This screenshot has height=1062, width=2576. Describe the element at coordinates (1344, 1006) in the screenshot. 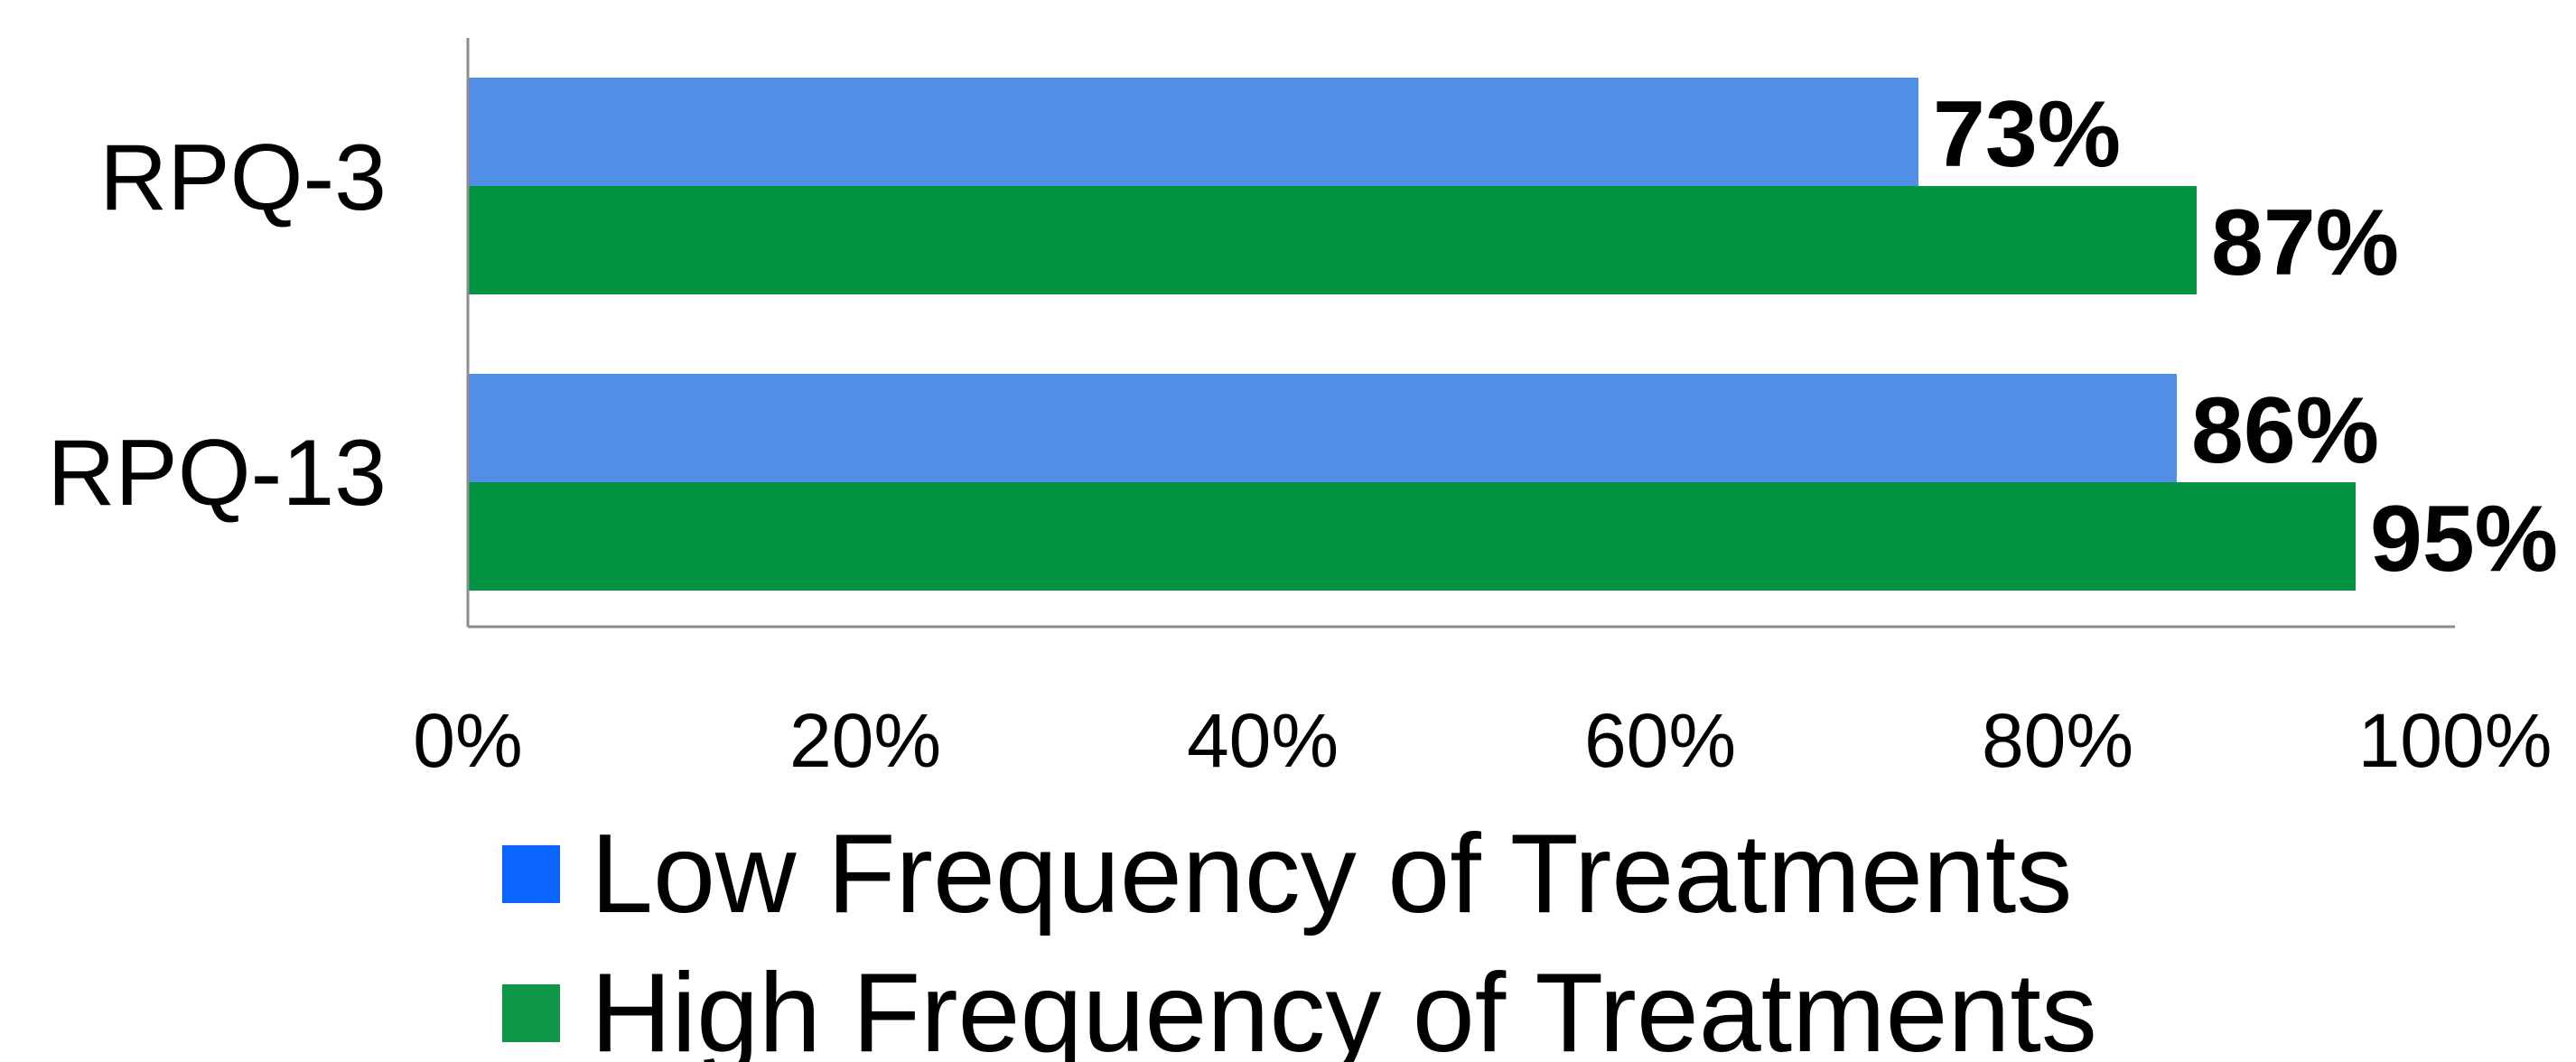

I see `legend-label: High Frequency of Treatments` at that location.